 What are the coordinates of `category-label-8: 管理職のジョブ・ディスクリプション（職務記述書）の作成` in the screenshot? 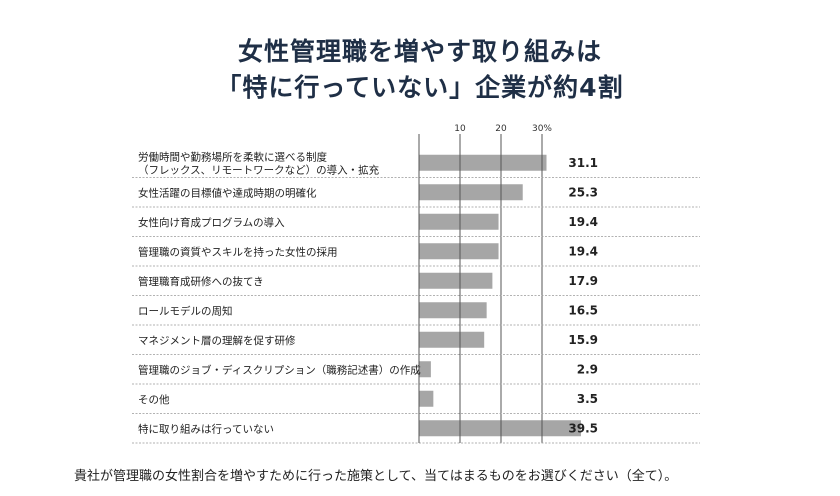 It's located at (279, 369).